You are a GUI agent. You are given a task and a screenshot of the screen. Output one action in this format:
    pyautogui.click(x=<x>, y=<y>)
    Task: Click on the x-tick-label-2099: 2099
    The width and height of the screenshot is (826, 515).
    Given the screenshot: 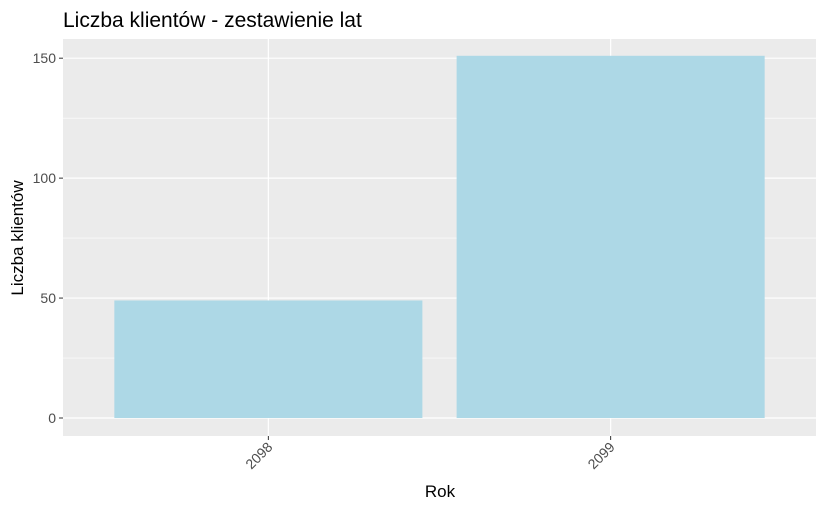 What is the action you would take?
    pyautogui.click(x=600, y=455)
    